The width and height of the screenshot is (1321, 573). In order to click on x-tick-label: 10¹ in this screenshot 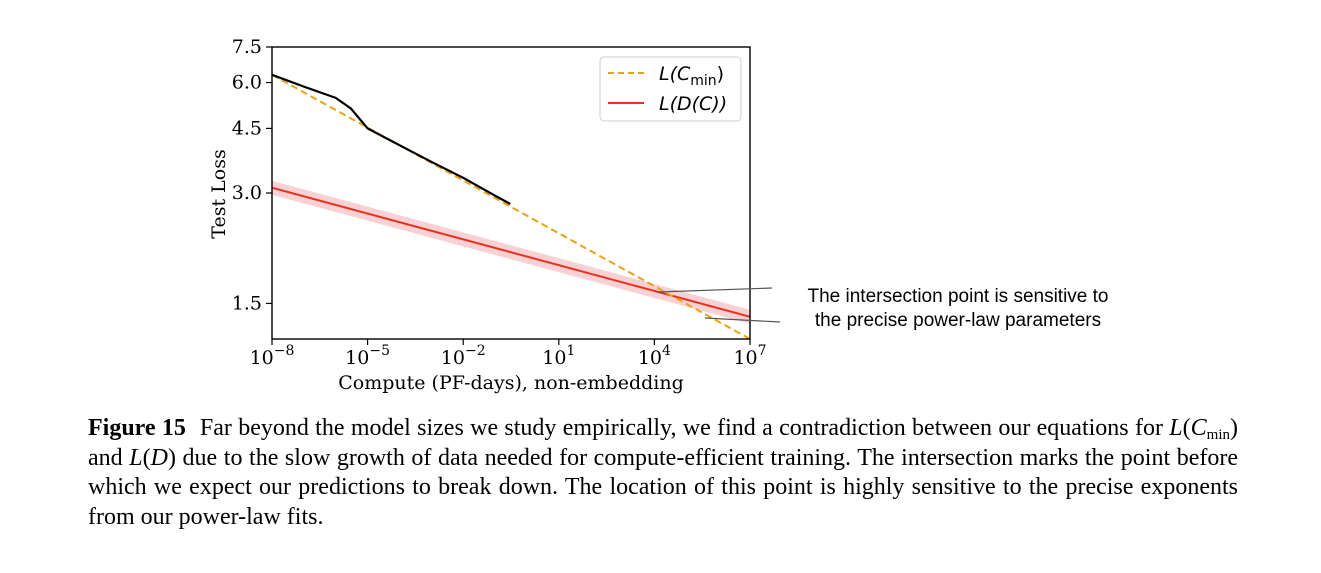, I will do `click(558, 356)`.